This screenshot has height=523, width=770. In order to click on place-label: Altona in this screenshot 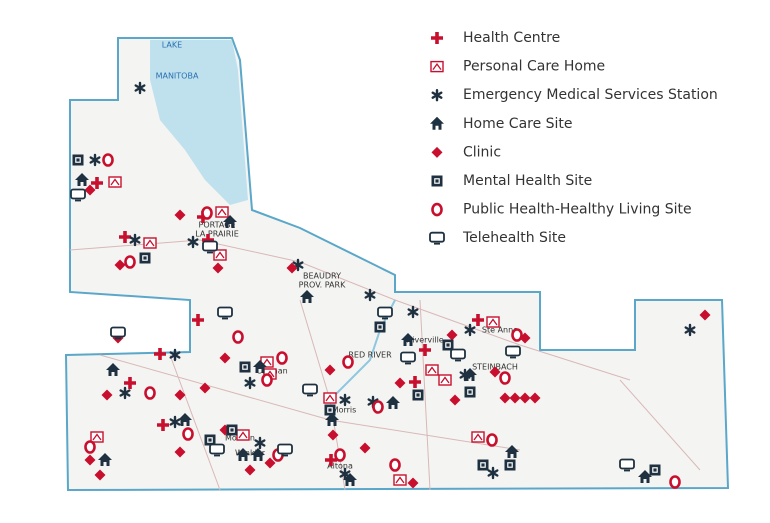, I will do `click(340, 466)`.